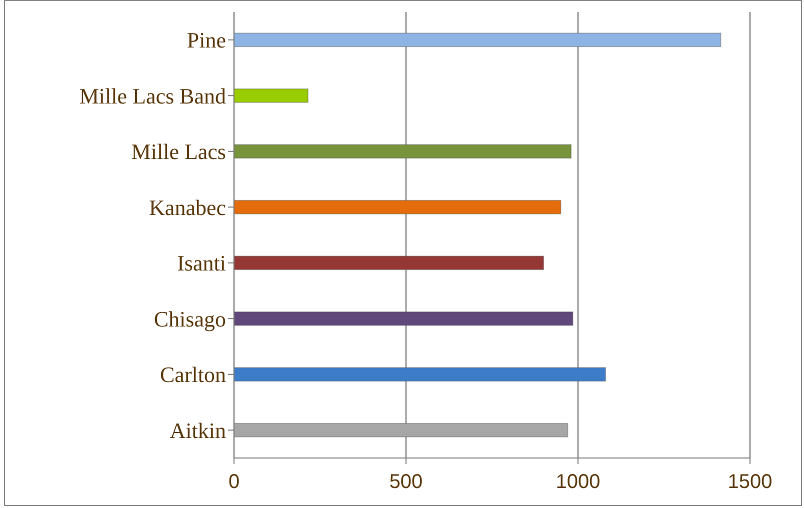 This screenshot has height=508, width=804. Describe the element at coordinates (406, 482) in the screenshot. I see `x-tick-label: 500` at that location.